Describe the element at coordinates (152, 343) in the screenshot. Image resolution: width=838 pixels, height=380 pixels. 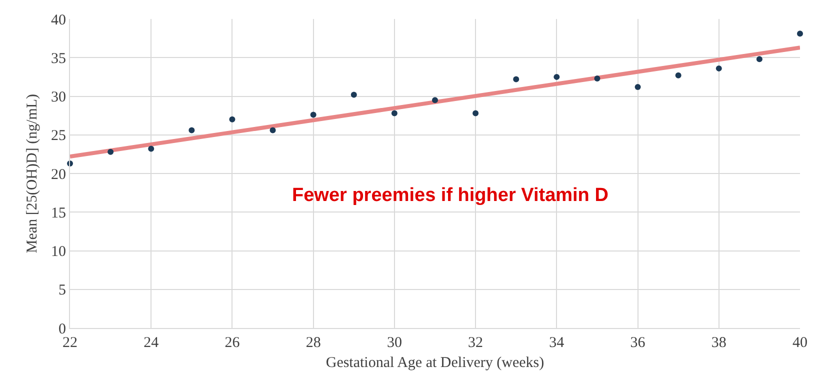
I see `x-tick-label: 24` at that location.